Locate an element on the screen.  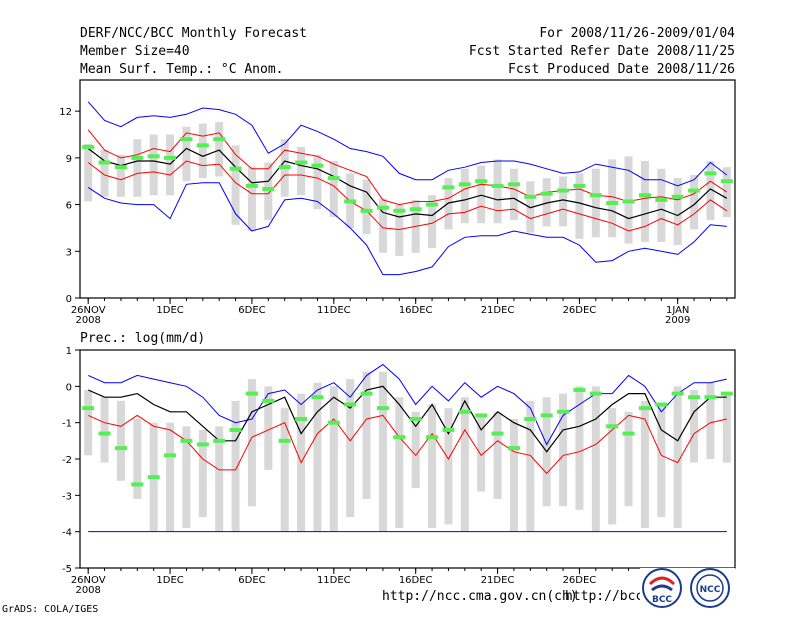
prec-x-tick-label: 6DEC is located at coordinates (251, 580).